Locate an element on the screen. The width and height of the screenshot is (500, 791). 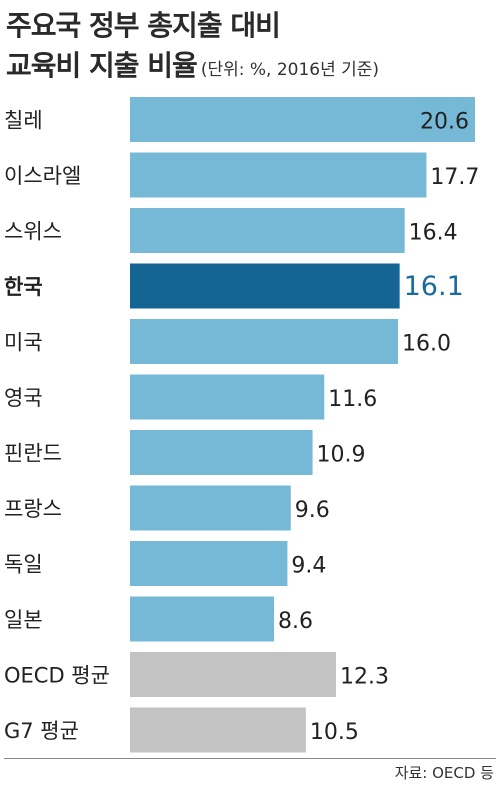
value-label: 9.6 is located at coordinates (312, 510).